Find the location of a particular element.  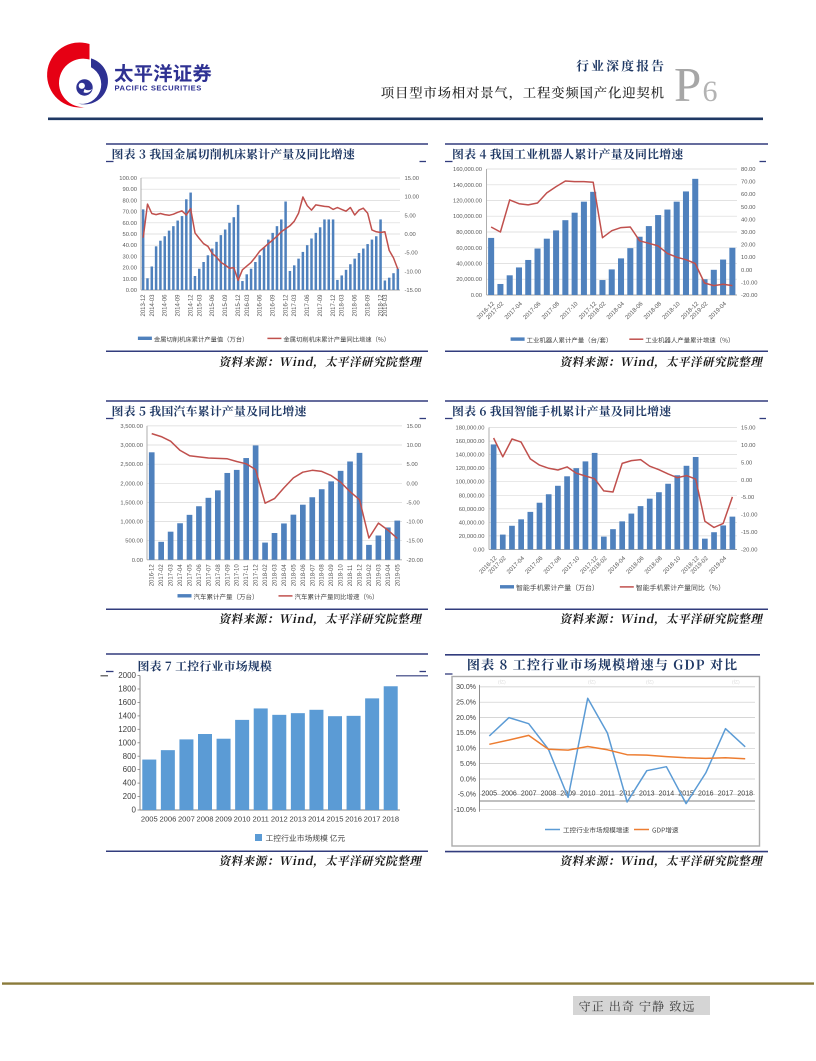

svg-text: 2013 is located at coordinates (297, 819).